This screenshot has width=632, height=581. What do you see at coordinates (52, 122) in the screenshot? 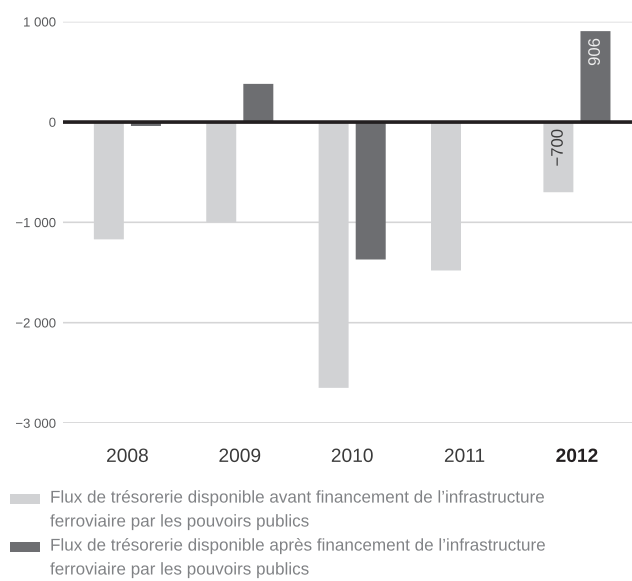
I see `y-tick-label: 0` at bounding box center [52, 122].